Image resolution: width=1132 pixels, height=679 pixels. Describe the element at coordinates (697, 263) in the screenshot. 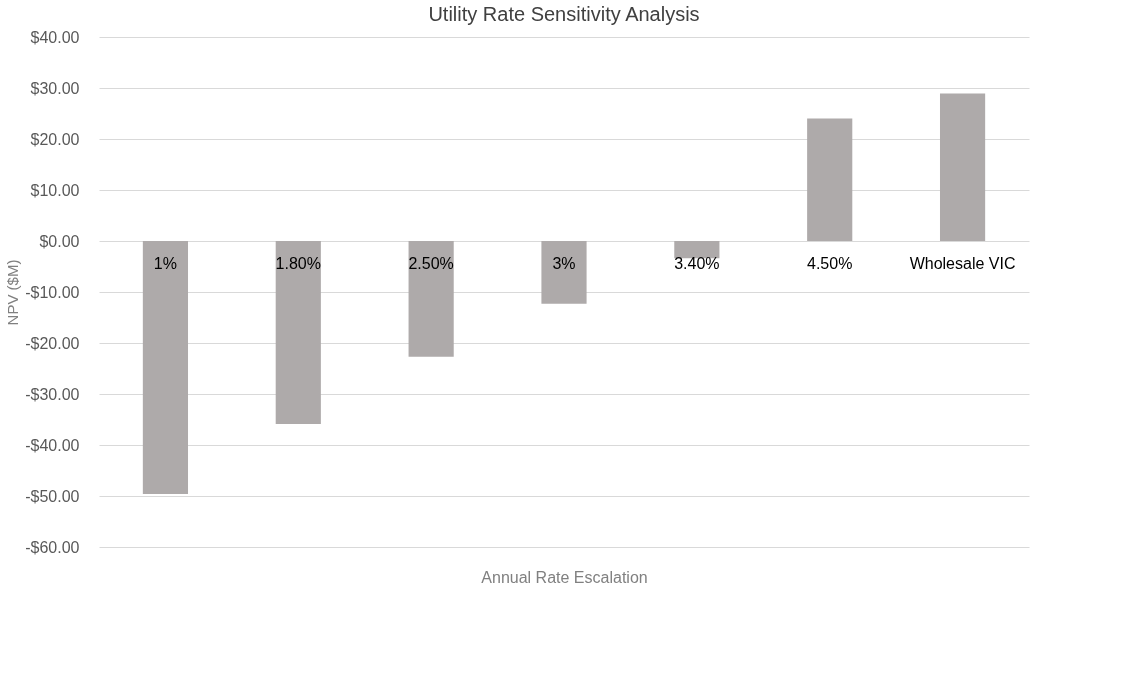

I see `x-tick-label: 3.40%` at that location.